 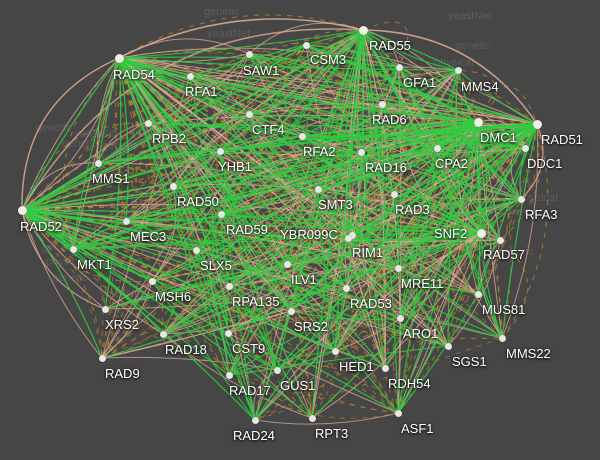 I want to click on graph-node-dmc1, so click(x=478, y=122).